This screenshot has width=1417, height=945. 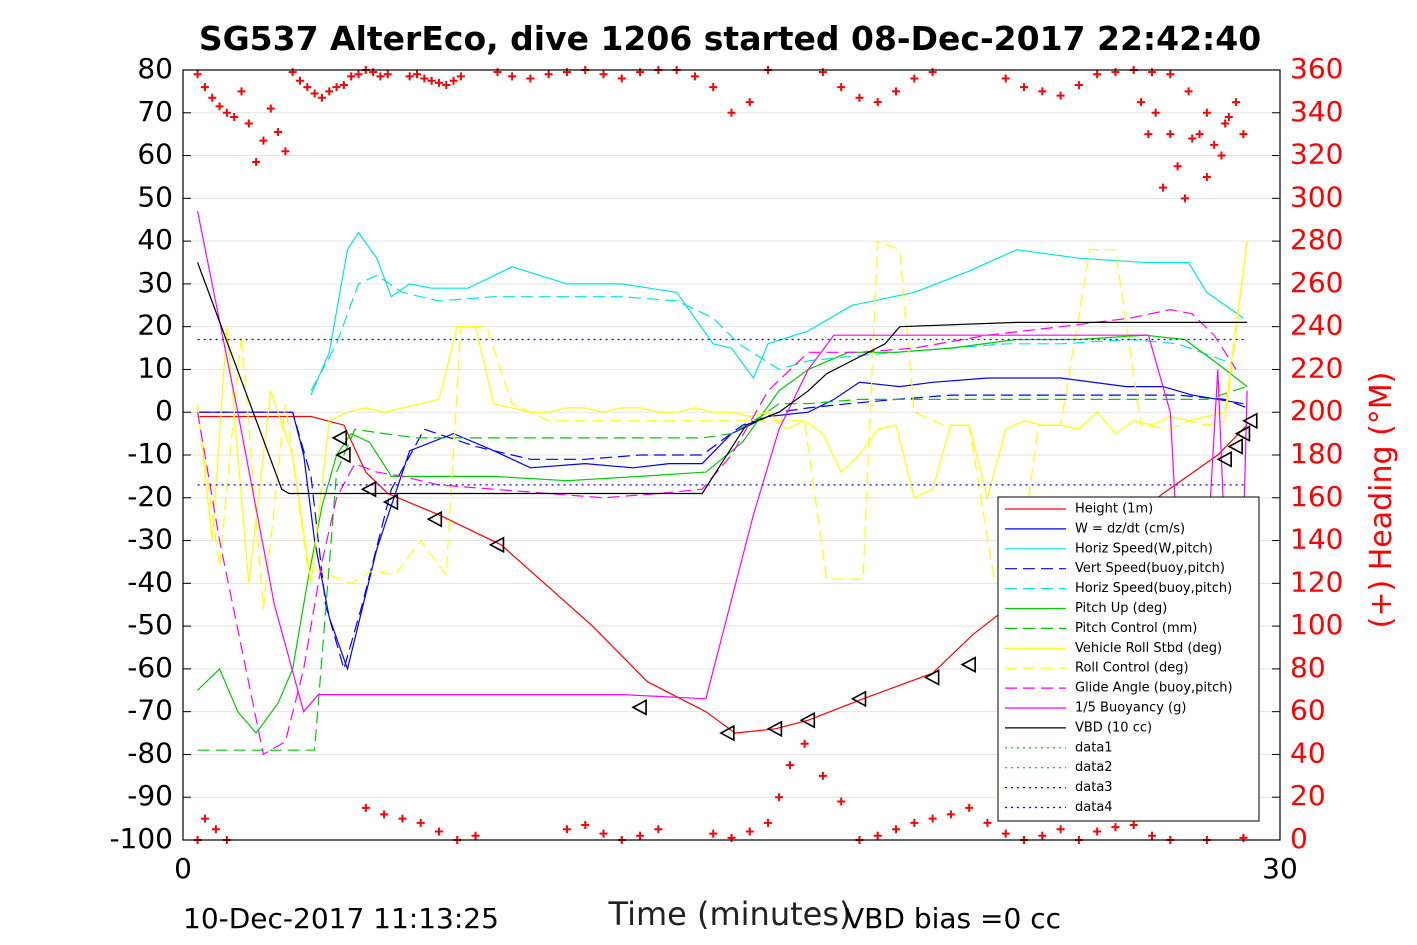 I want to click on right-tick-label: 80, so click(x=1308, y=667).